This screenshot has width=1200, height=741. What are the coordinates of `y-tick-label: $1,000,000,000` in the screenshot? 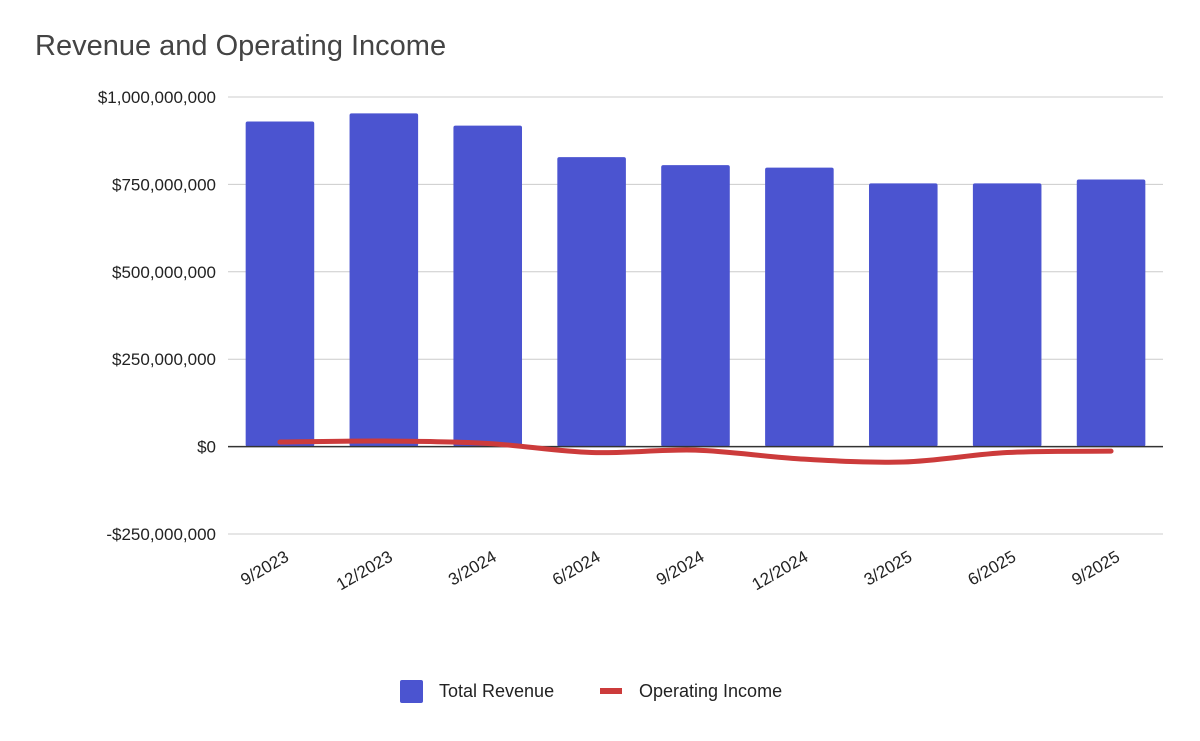 It's located at (157, 97).